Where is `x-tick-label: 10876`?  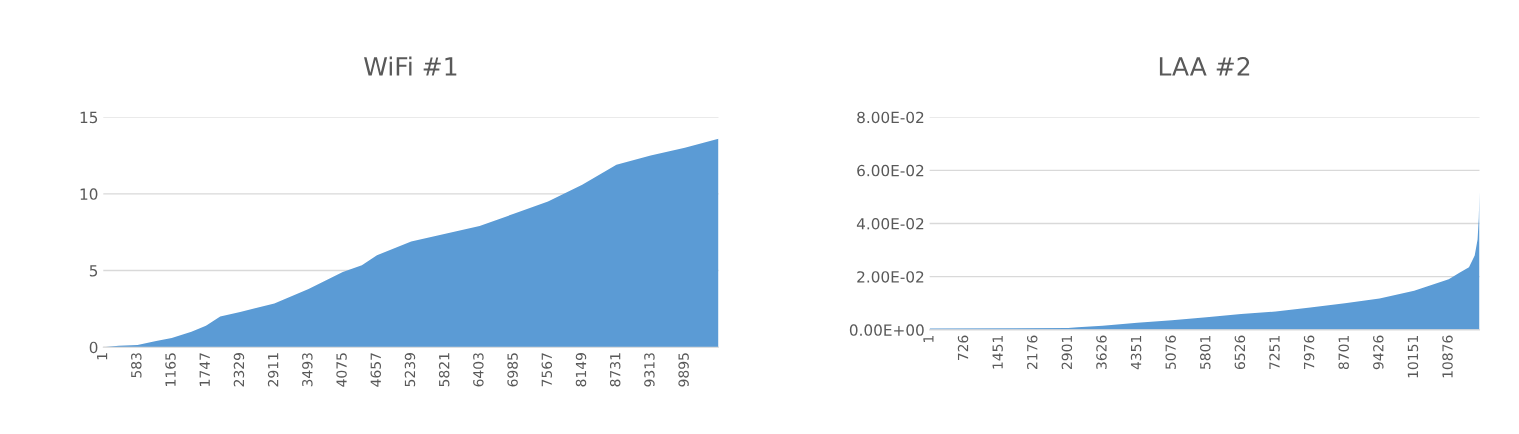
x-tick-label: 10876 is located at coordinates (1447, 356).